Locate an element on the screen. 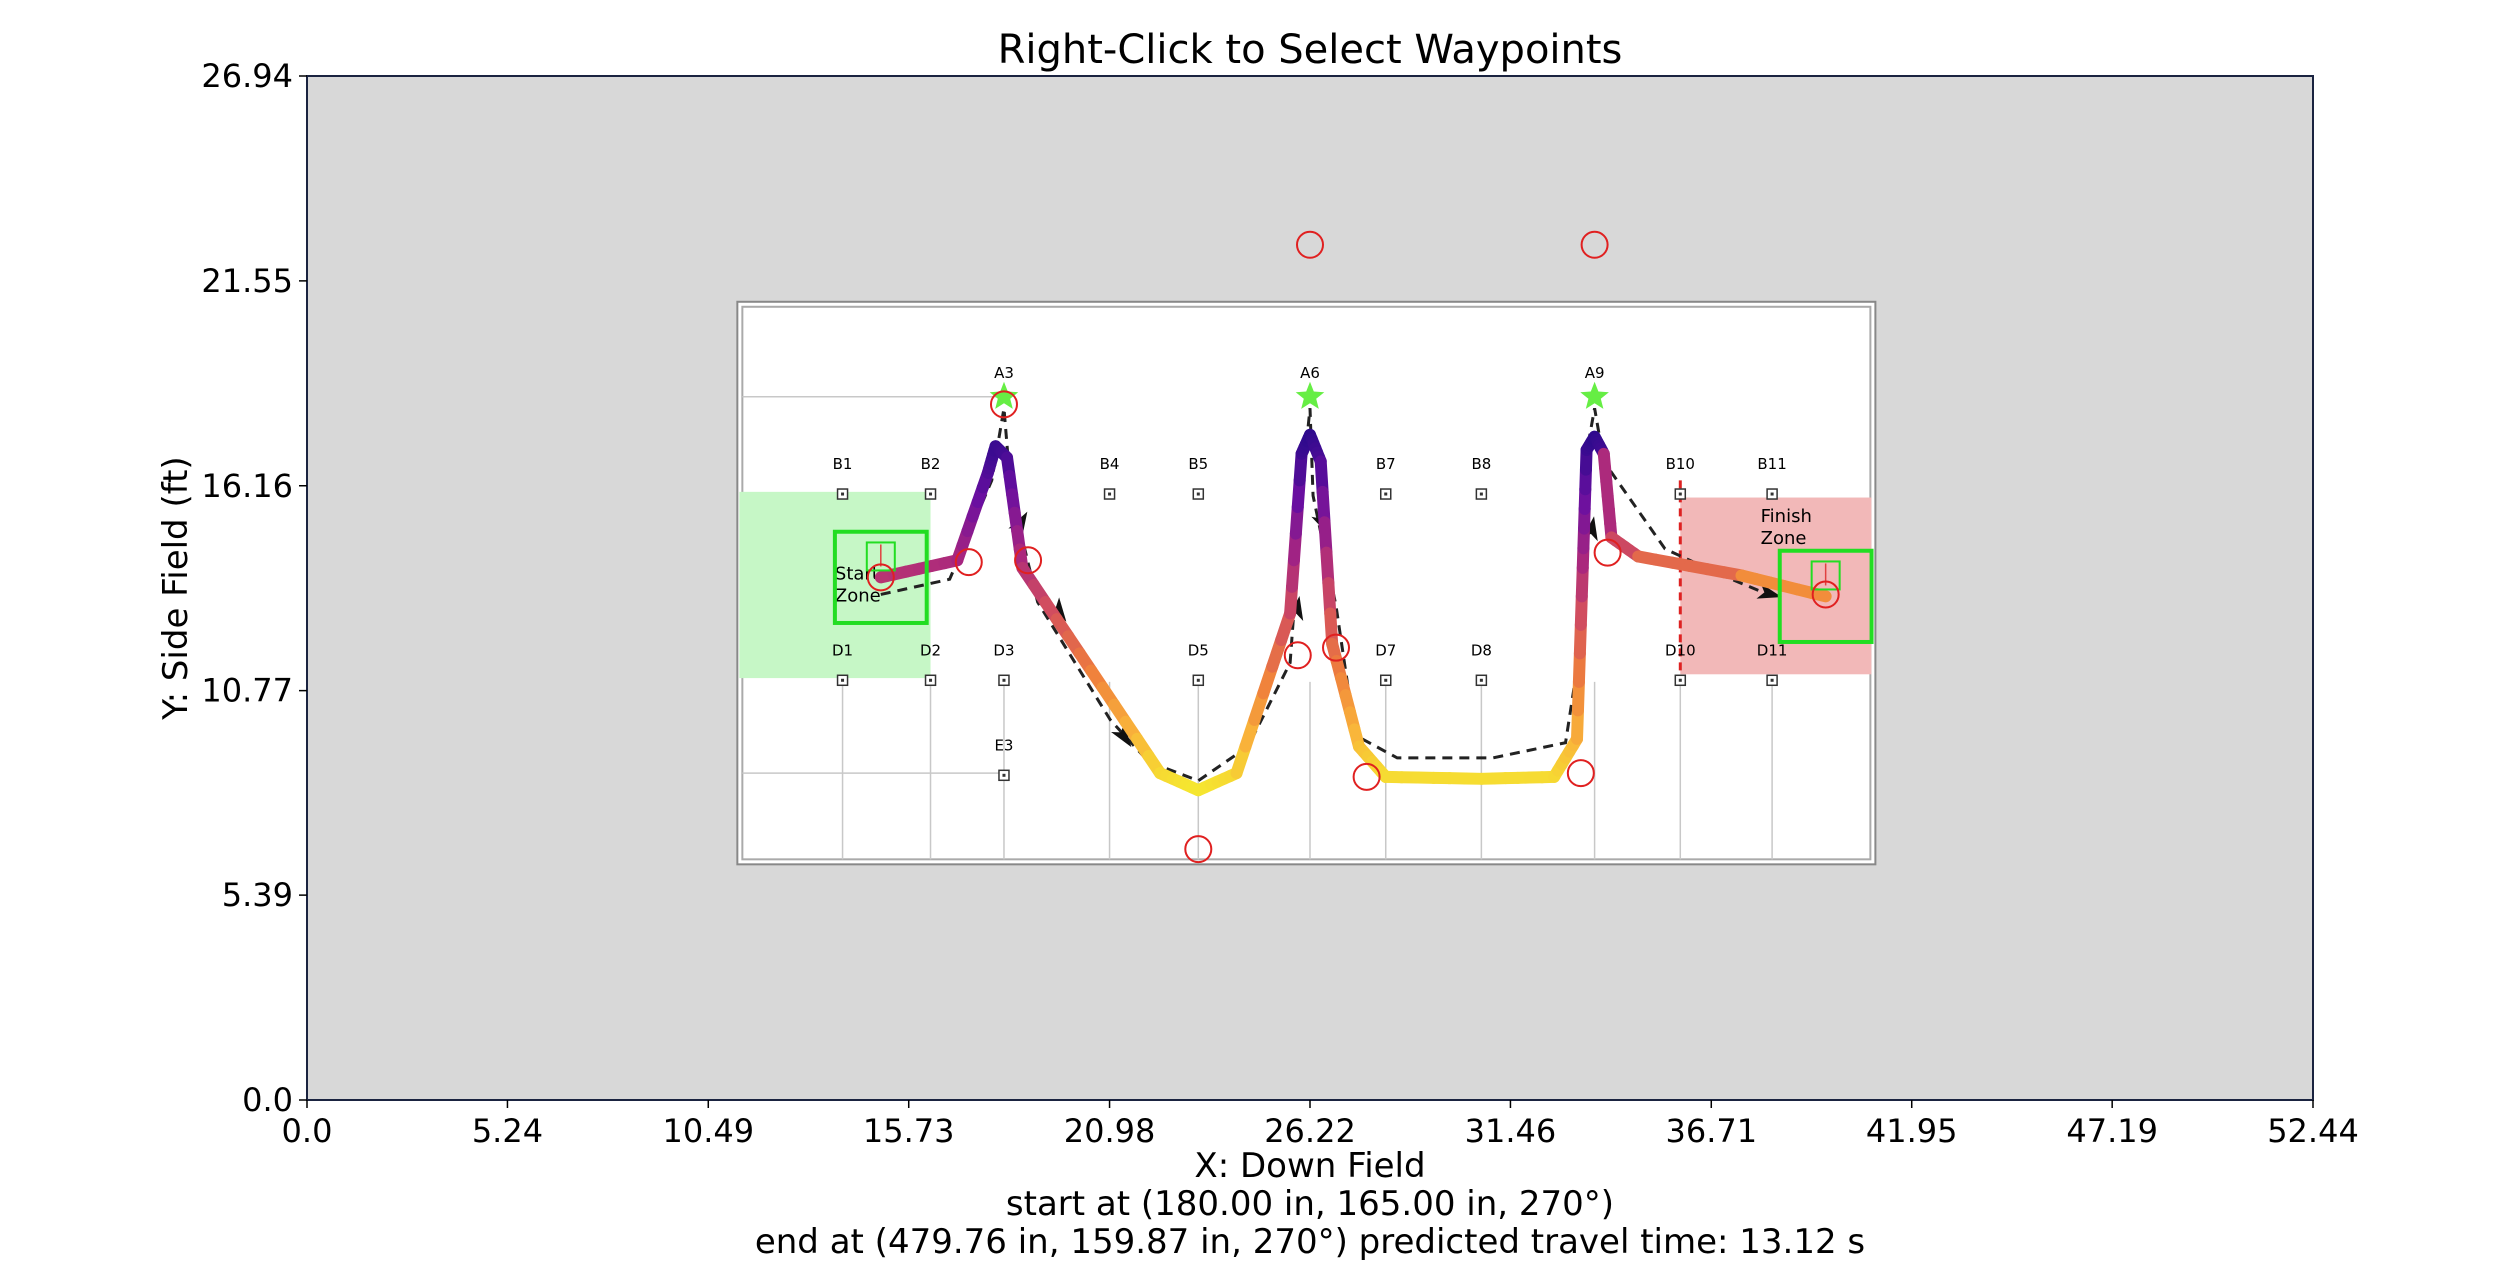 The width and height of the screenshot is (2500, 1278). x-tick-label: 0.0 is located at coordinates (307, 1131).